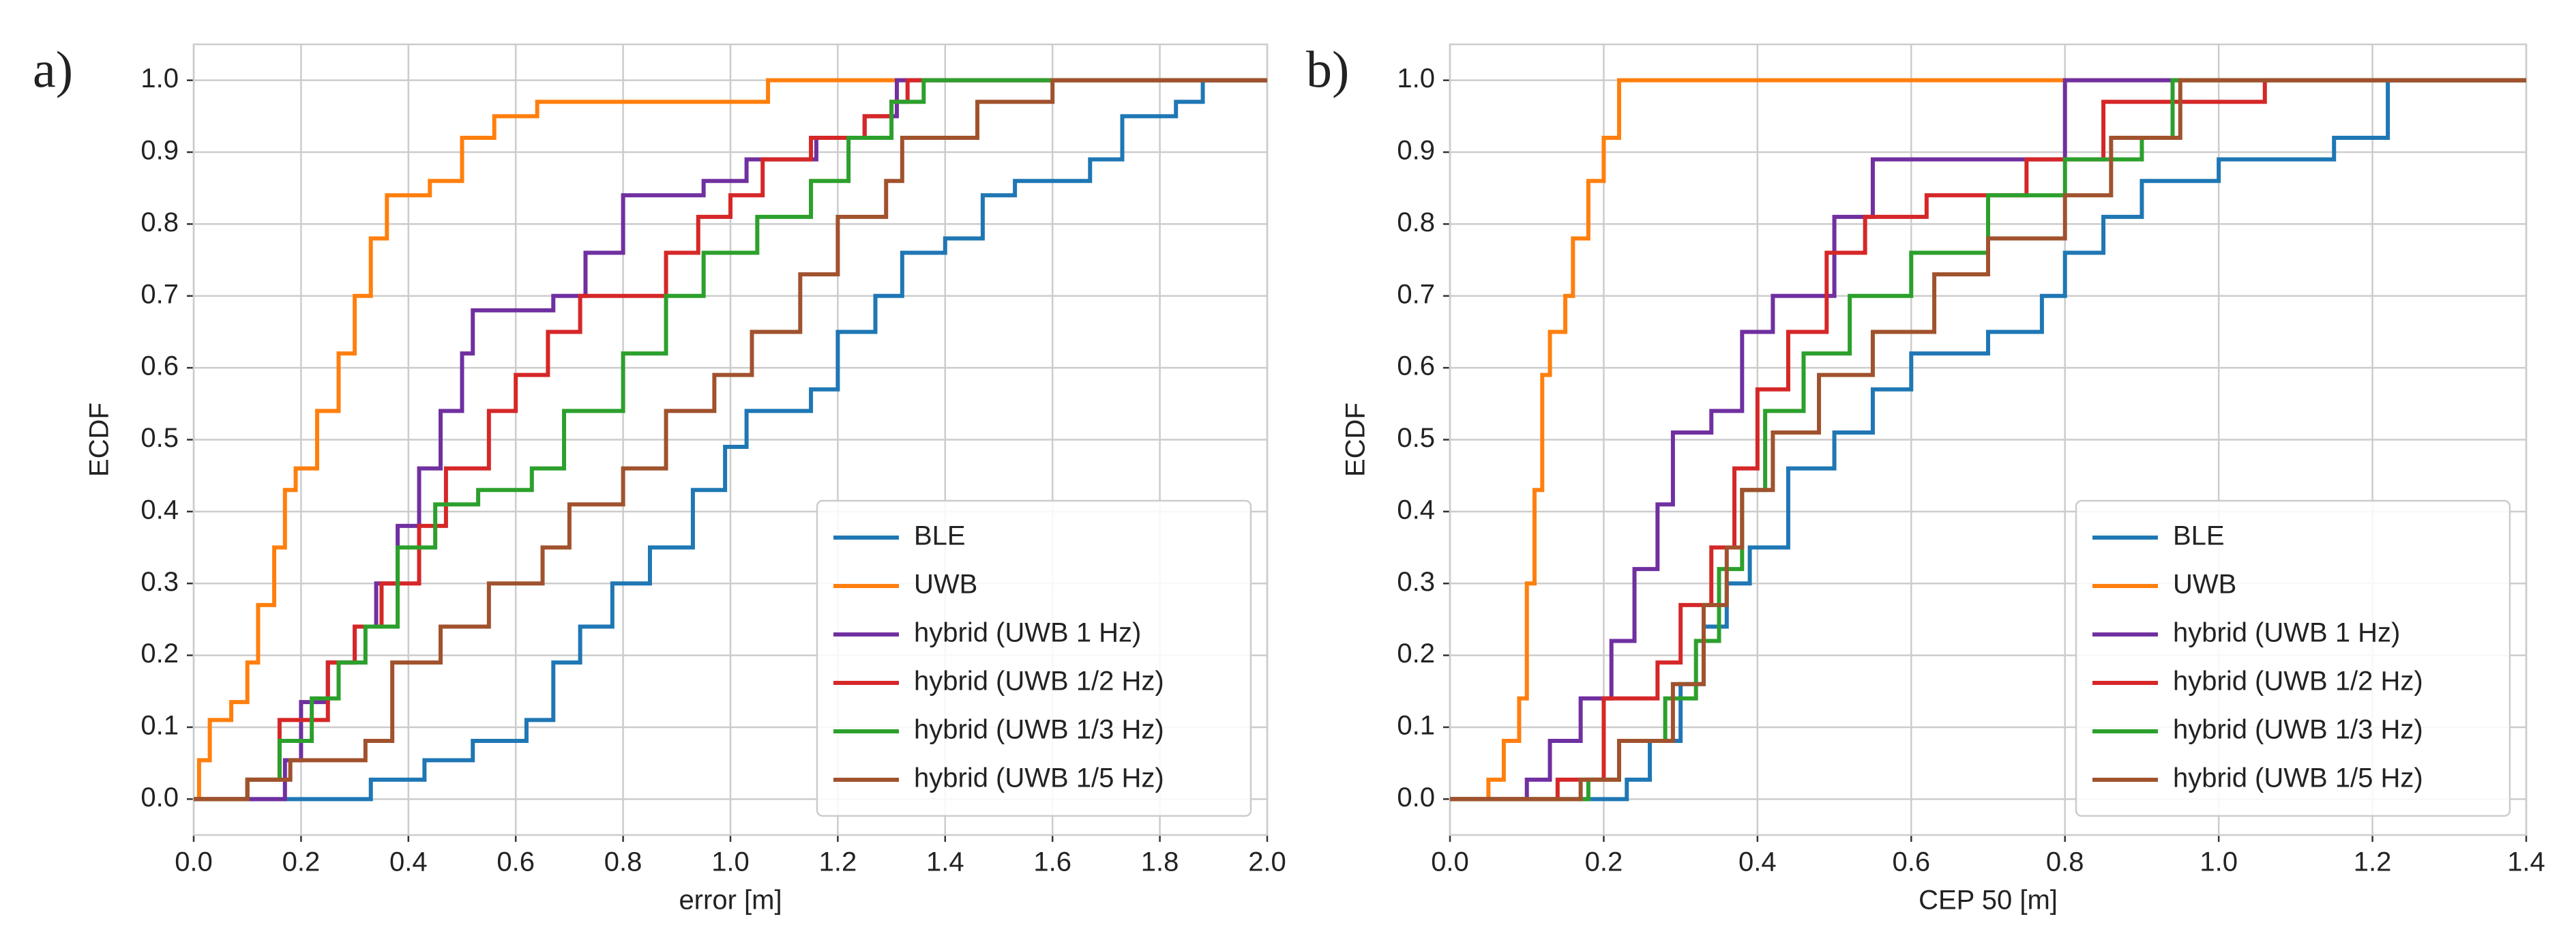 The height and width of the screenshot is (951, 2576). What do you see at coordinates (1988, 901) in the screenshot?
I see `x-axis-label: CEP 50 [m]` at bounding box center [1988, 901].